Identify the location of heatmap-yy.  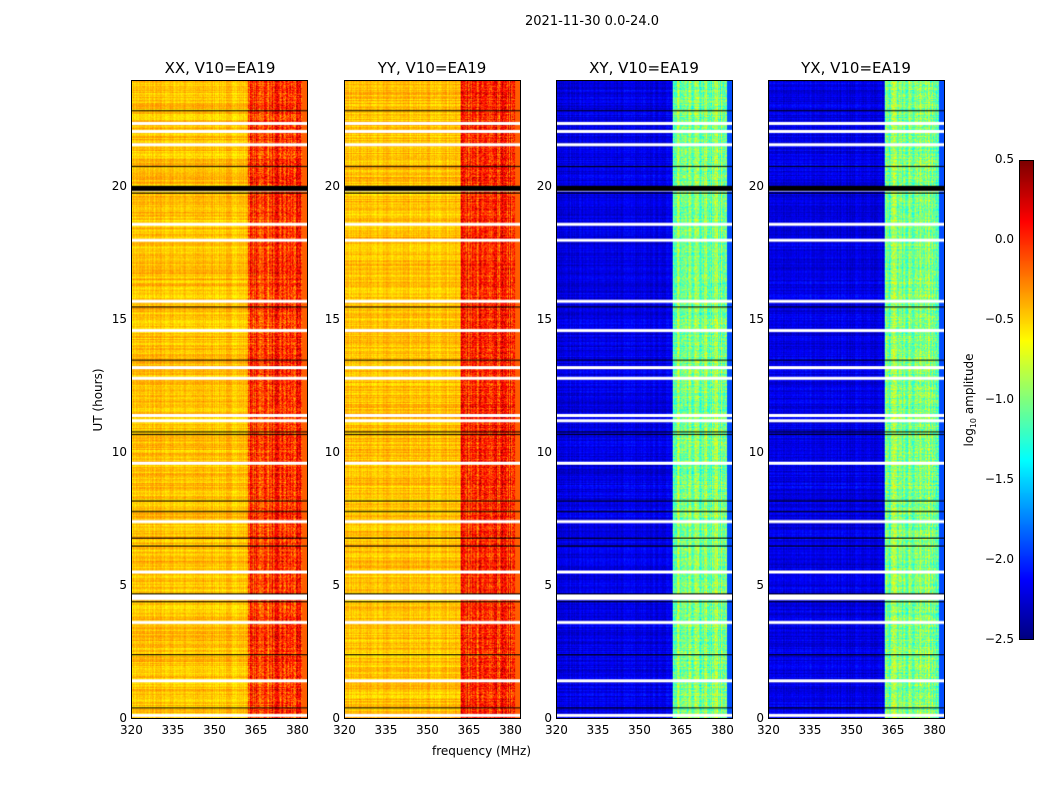
(432, 399).